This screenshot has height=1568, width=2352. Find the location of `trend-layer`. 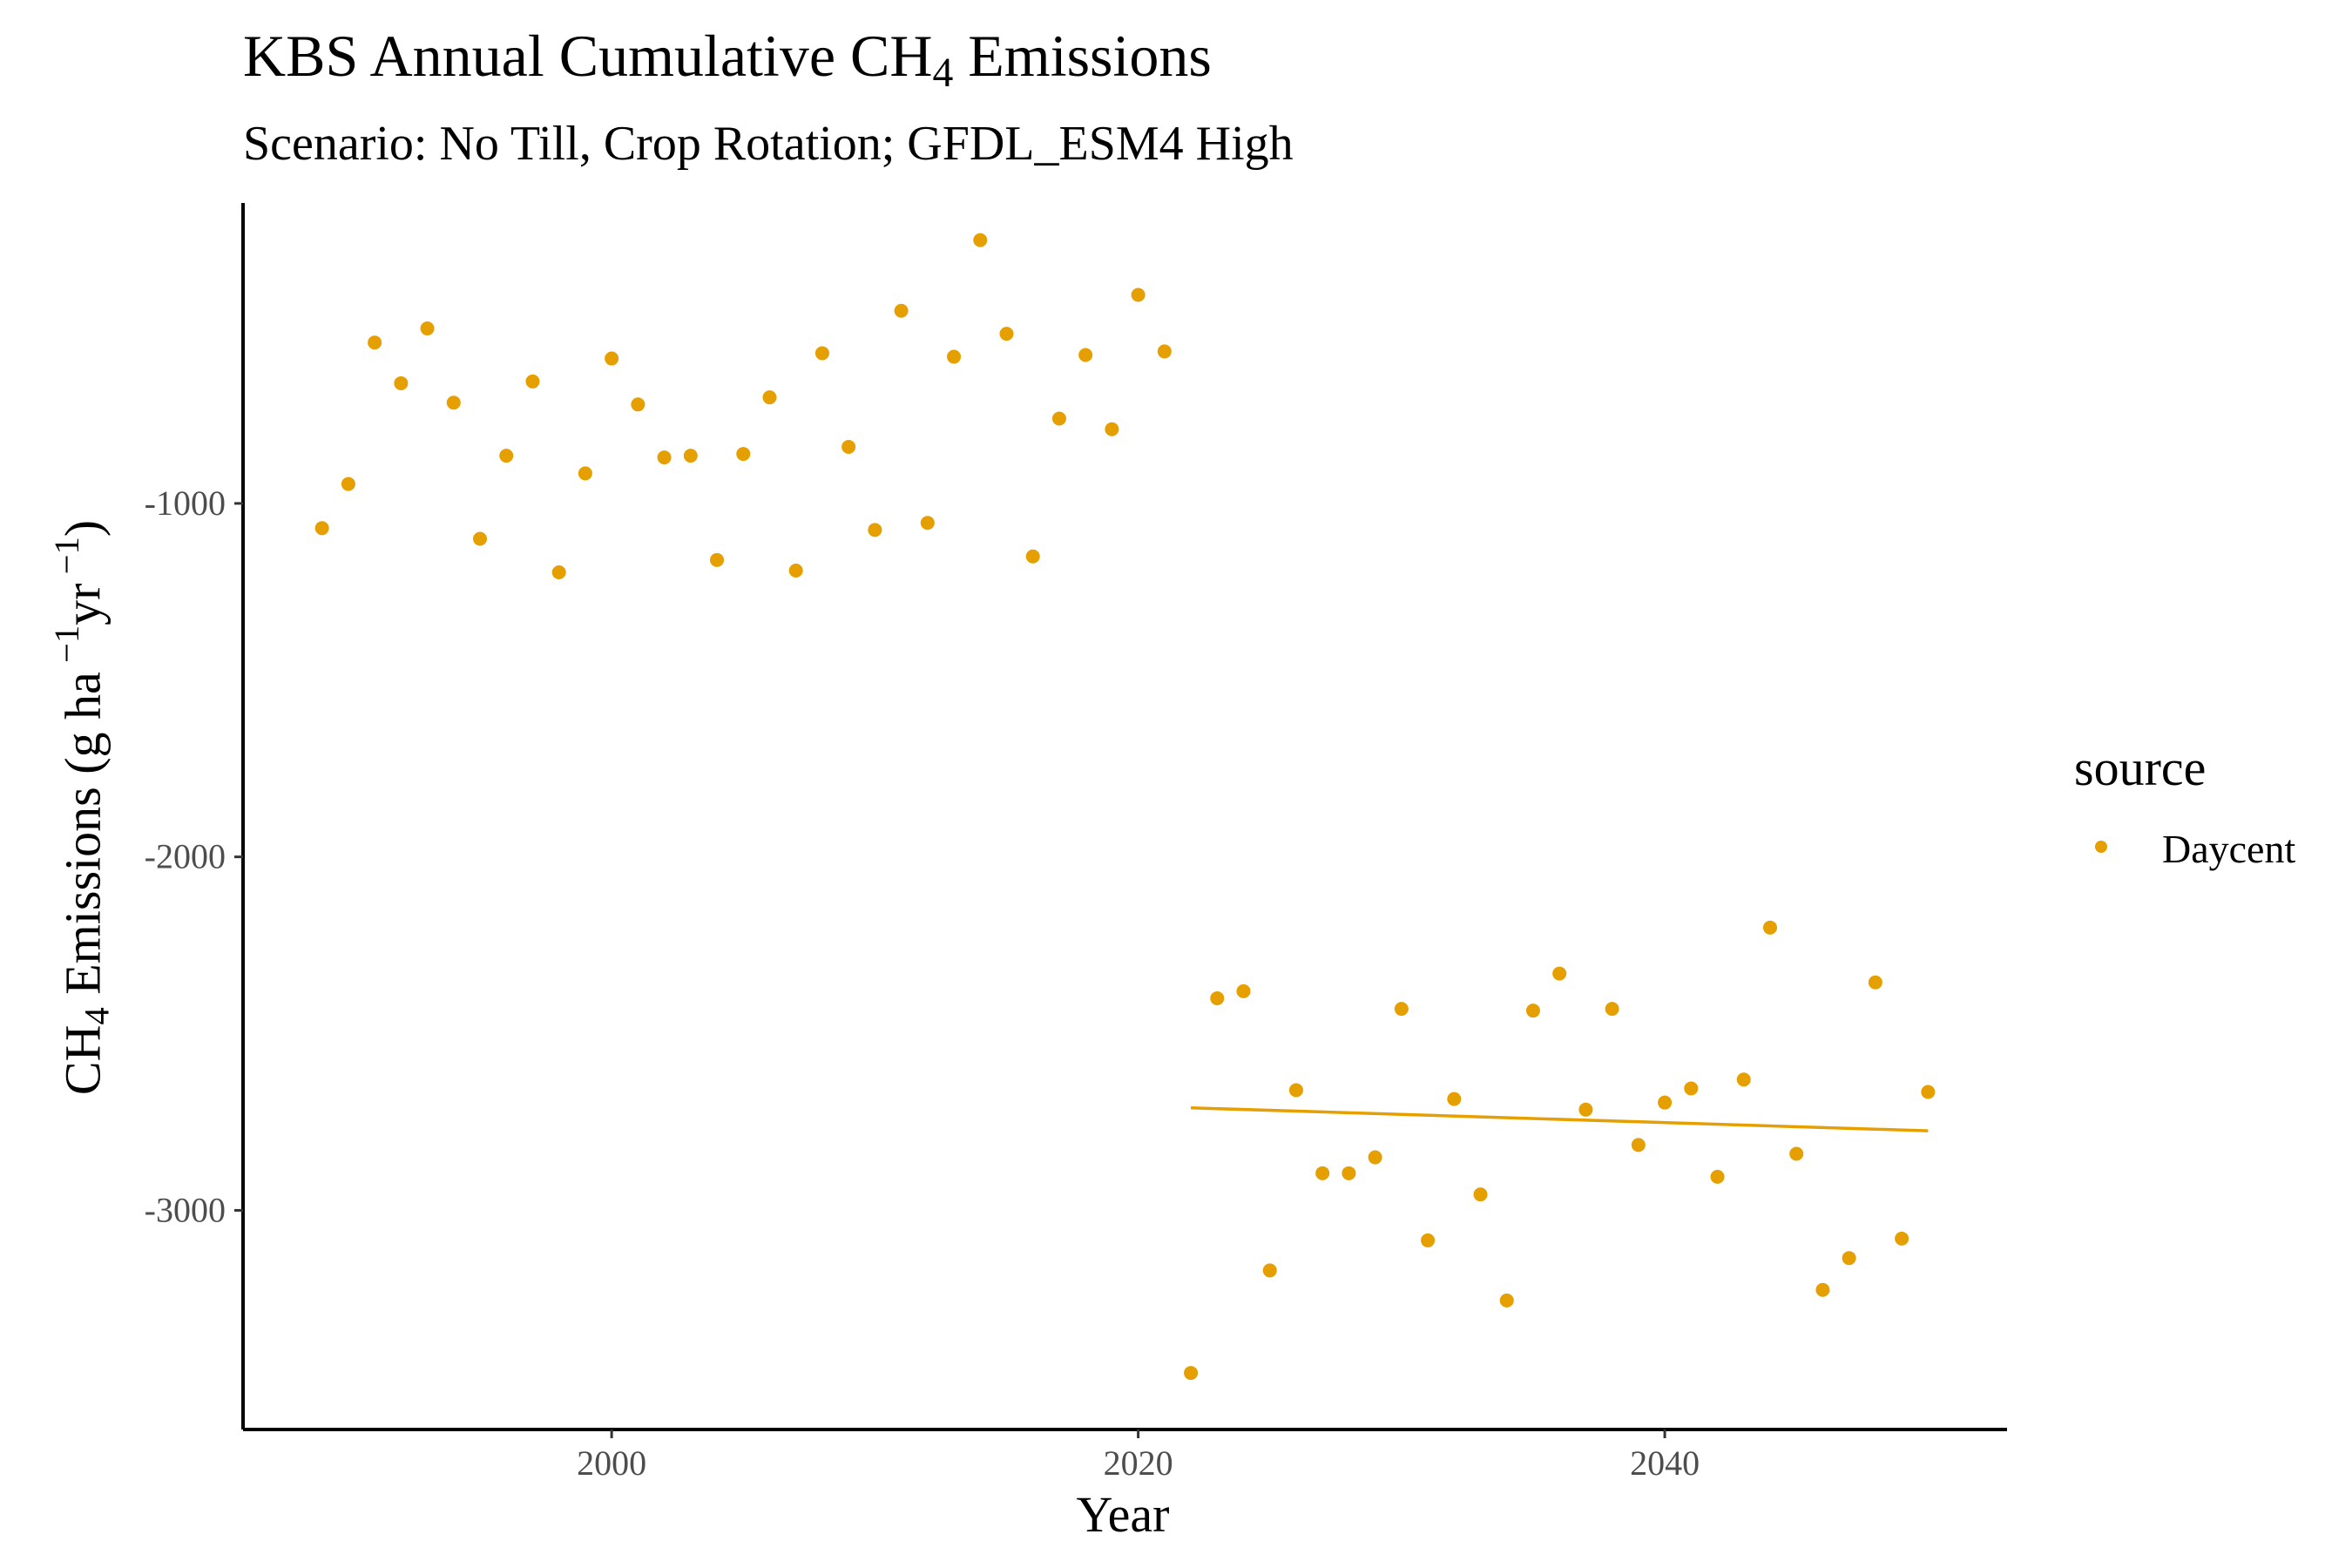

trend-layer is located at coordinates (1560, 1119).